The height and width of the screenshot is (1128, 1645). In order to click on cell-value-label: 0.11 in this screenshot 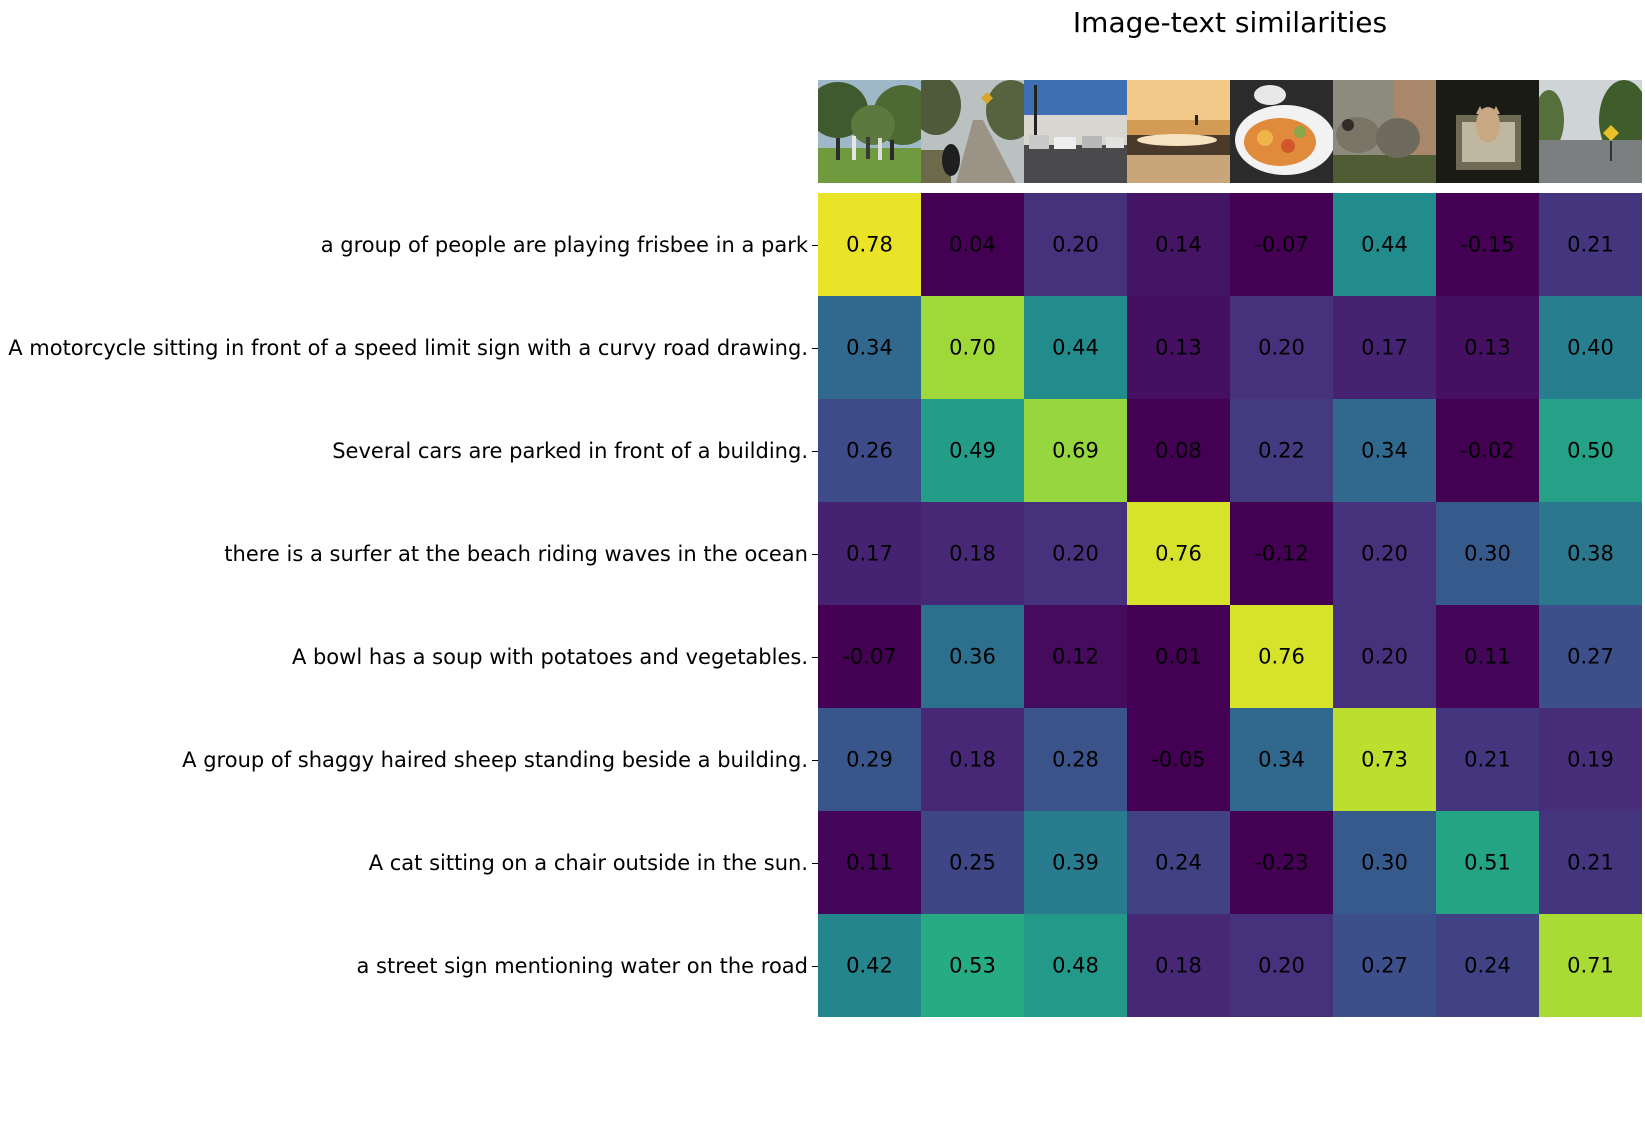, I will do `click(1487, 657)`.